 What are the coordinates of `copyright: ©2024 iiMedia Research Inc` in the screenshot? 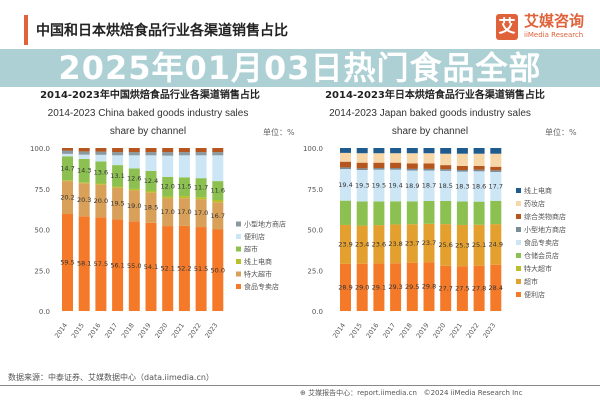 It's located at (473, 393).